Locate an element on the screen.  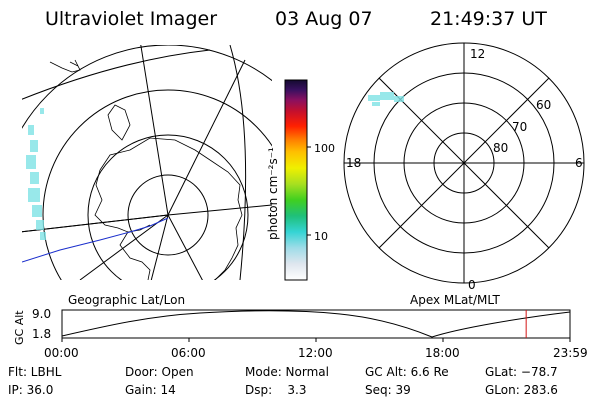
info-glon: GLon: 283.6 is located at coordinates (521, 390).